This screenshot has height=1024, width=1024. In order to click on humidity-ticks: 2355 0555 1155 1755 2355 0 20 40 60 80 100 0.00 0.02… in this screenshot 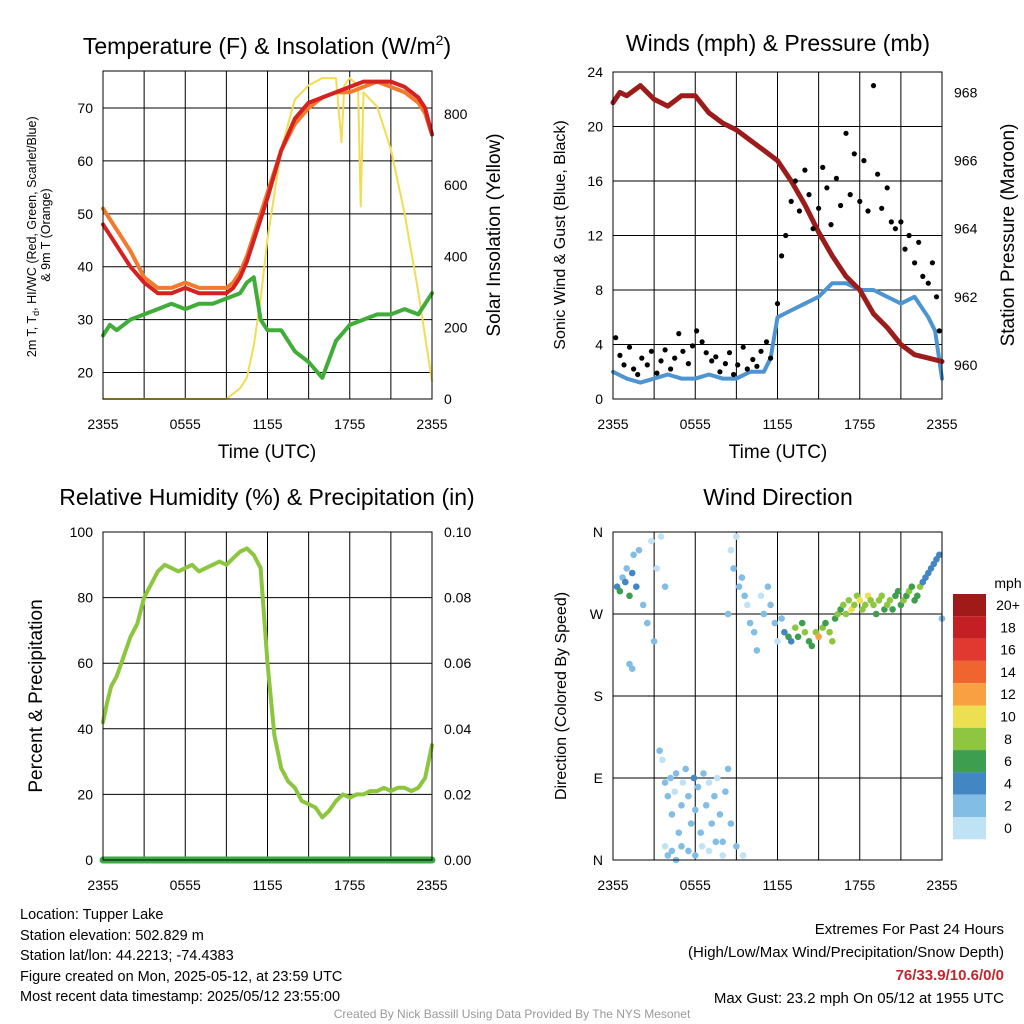, I will do `click(271, 708)`.